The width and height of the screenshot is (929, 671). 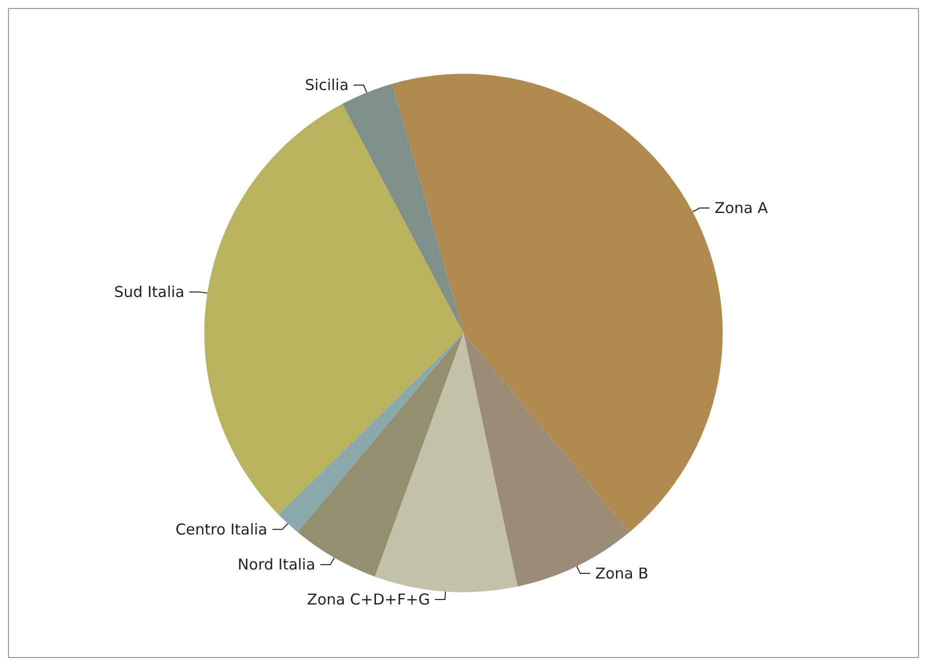 I want to click on slice-label: Nord Italia, so click(x=277, y=565).